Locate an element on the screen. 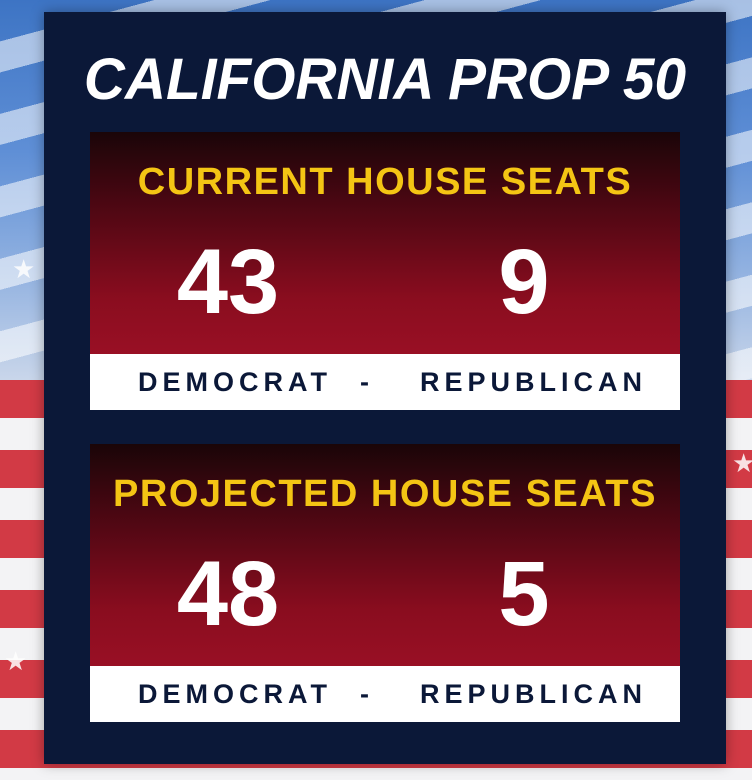  projected-republican-seats: 5 is located at coordinates (524, 594).